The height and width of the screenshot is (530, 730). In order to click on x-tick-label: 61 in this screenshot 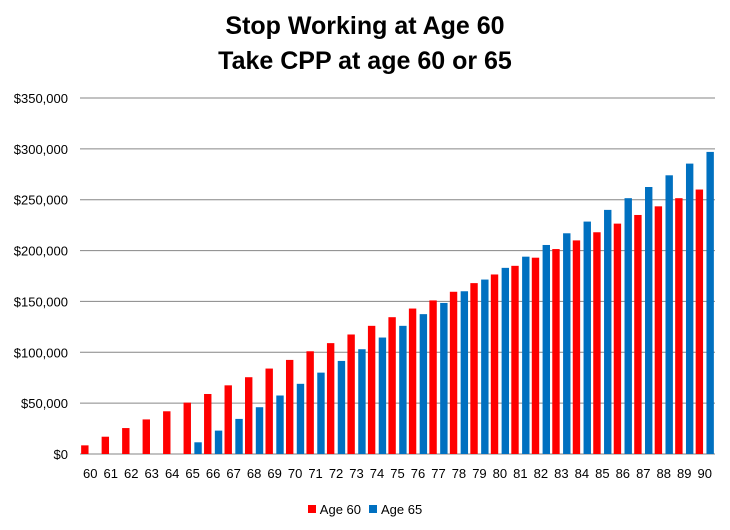, I will do `click(110, 473)`.